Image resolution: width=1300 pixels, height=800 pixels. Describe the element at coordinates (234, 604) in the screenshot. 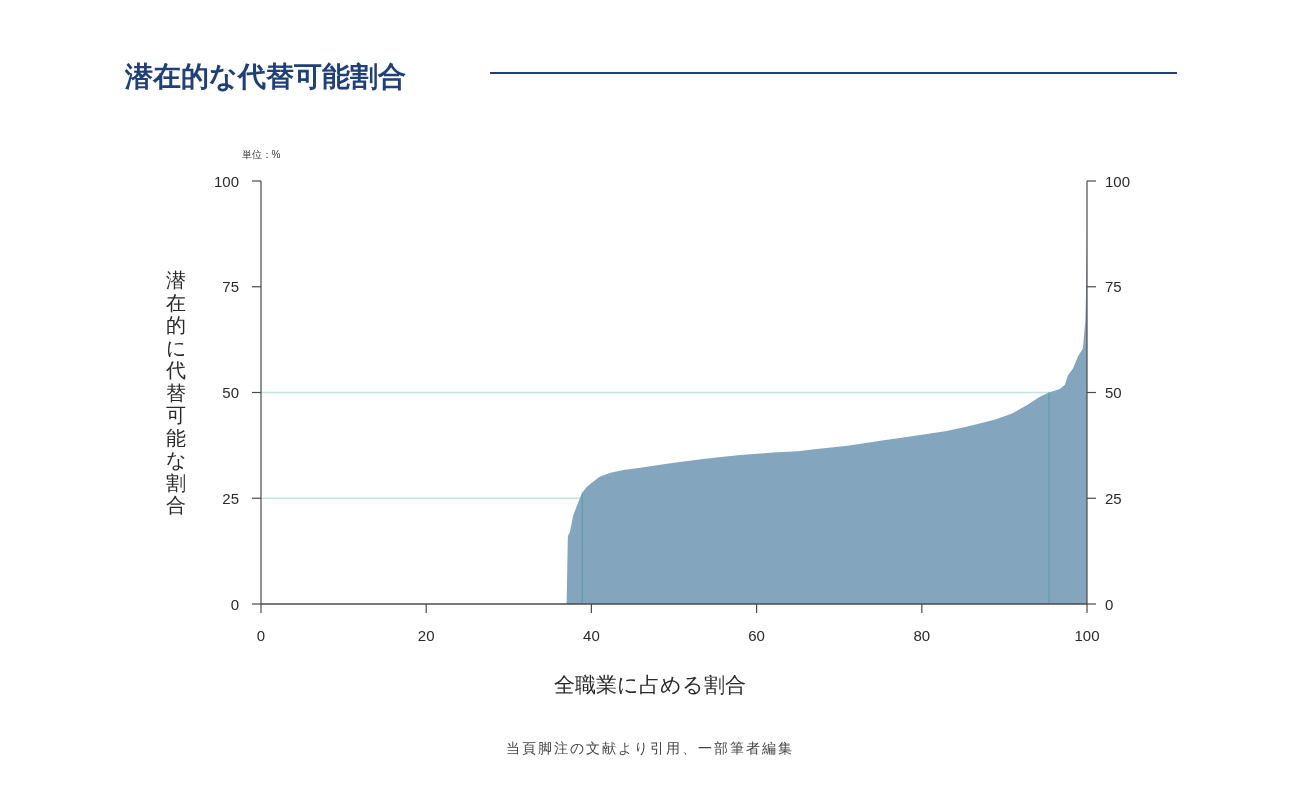

I see `y-tick-label: 0` at that location.